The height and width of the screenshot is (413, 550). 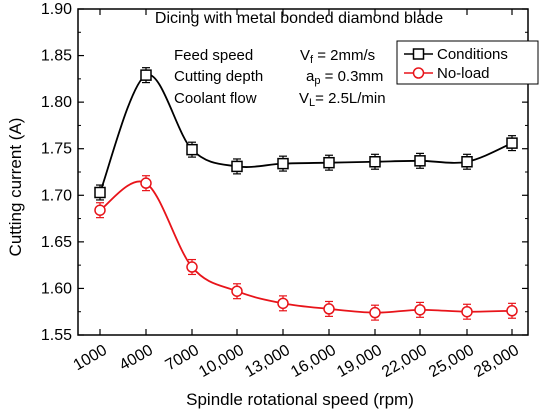 I want to click on y-tick-label: 1.85, so click(x=56, y=56).